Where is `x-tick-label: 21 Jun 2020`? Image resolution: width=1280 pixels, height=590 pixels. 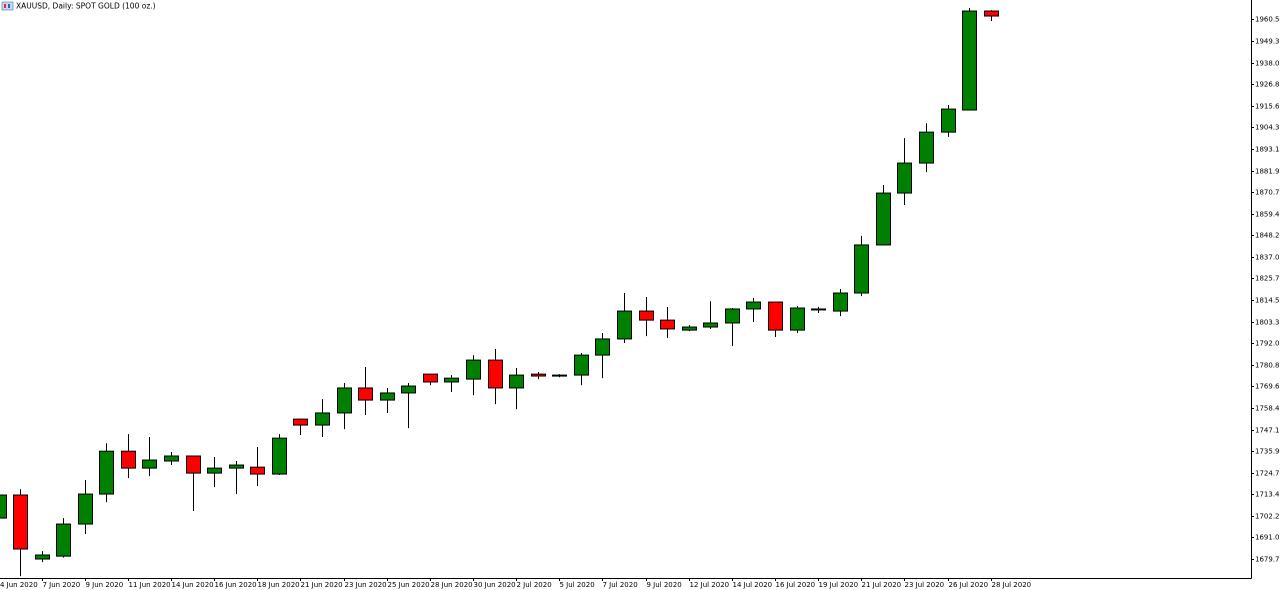 x-tick-label: 21 Jun 2020 is located at coordinates (322, 585).